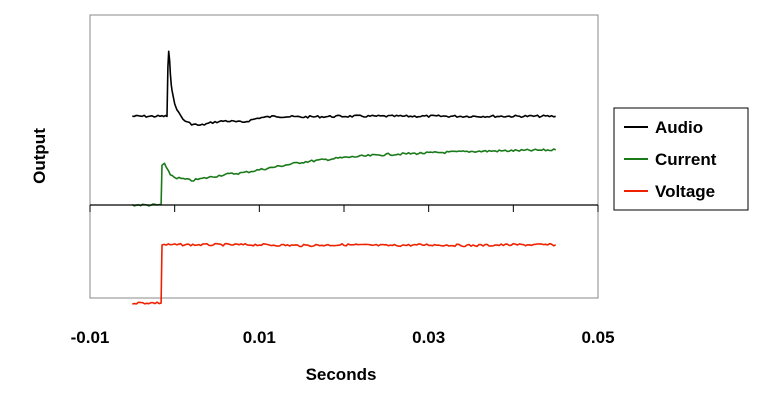  I want to click on x-axis, so click(344, 208).